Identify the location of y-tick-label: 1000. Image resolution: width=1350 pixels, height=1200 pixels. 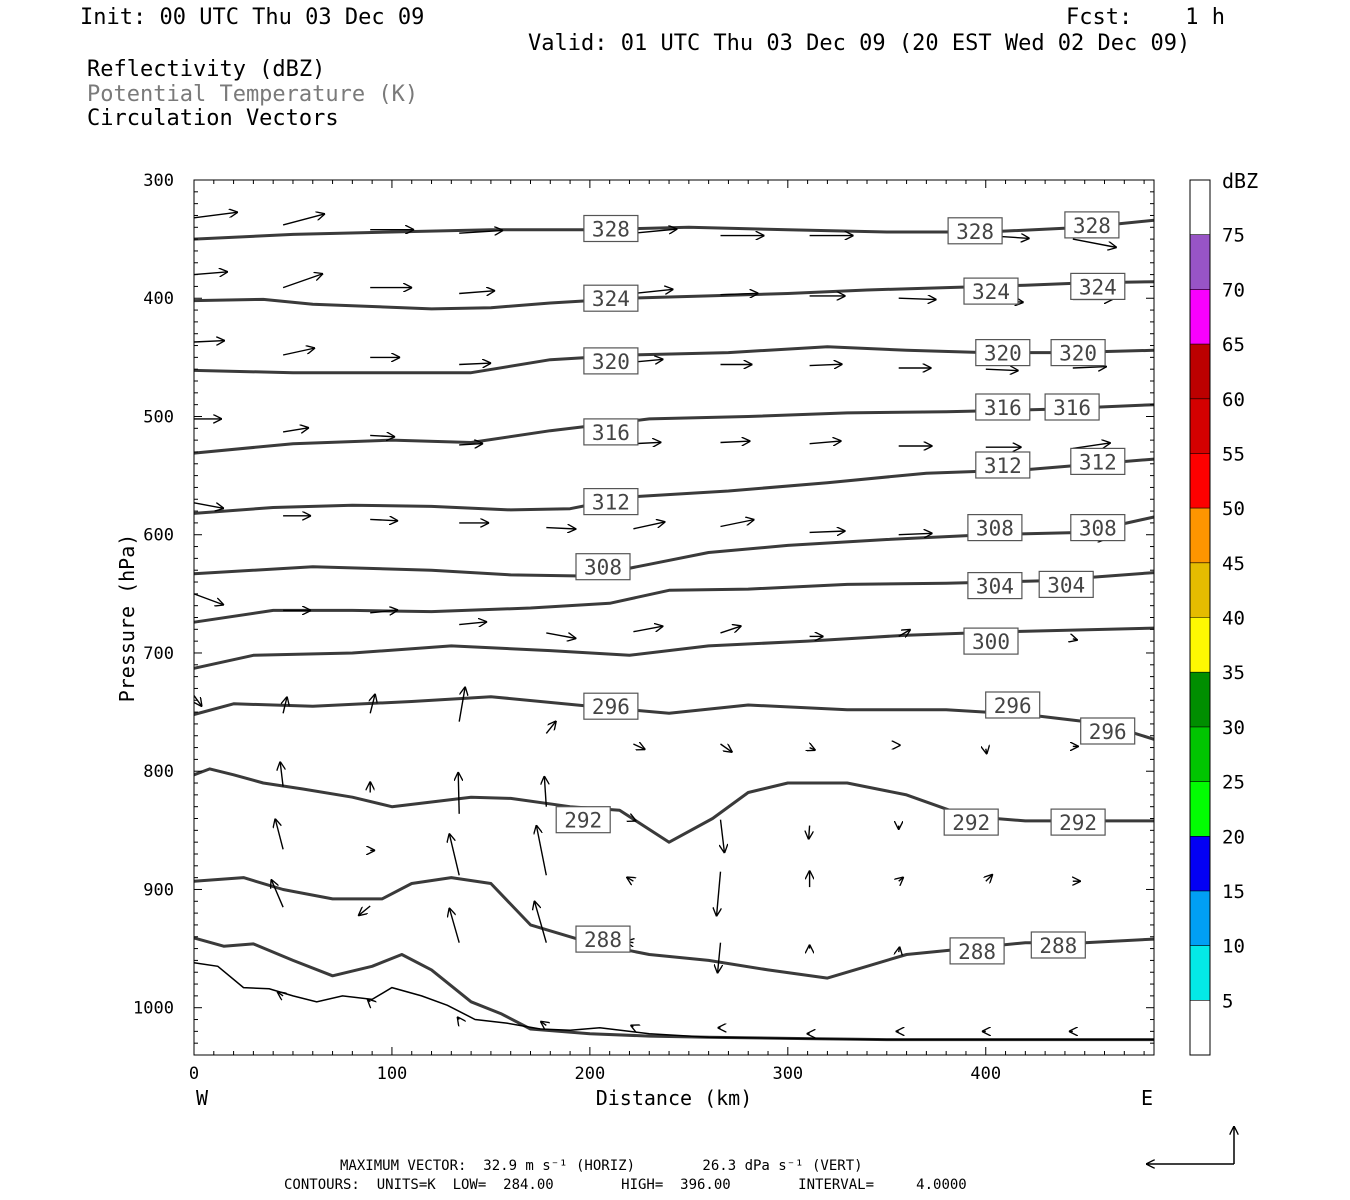
(153, 1009).